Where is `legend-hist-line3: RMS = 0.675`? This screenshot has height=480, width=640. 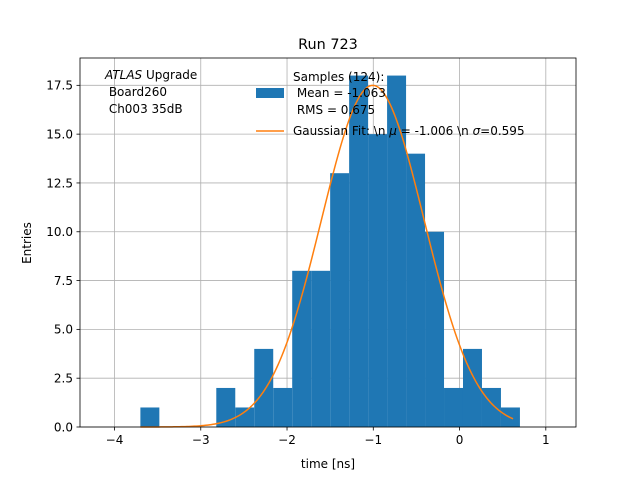
legend-hist-line3: RMS = 0.675 is located at coordinates (334, 110).